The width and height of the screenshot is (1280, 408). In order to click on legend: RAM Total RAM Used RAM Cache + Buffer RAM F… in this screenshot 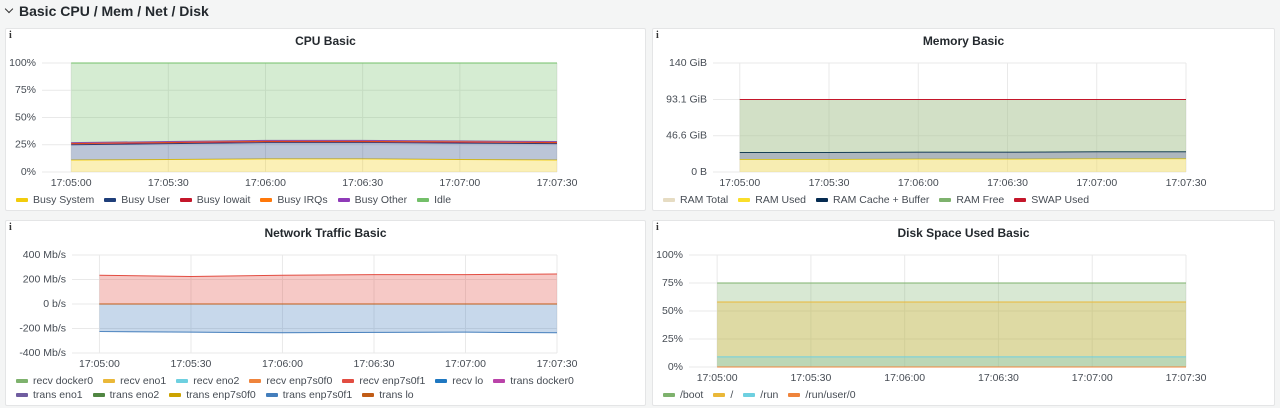, I will do `click(964, 200)`.